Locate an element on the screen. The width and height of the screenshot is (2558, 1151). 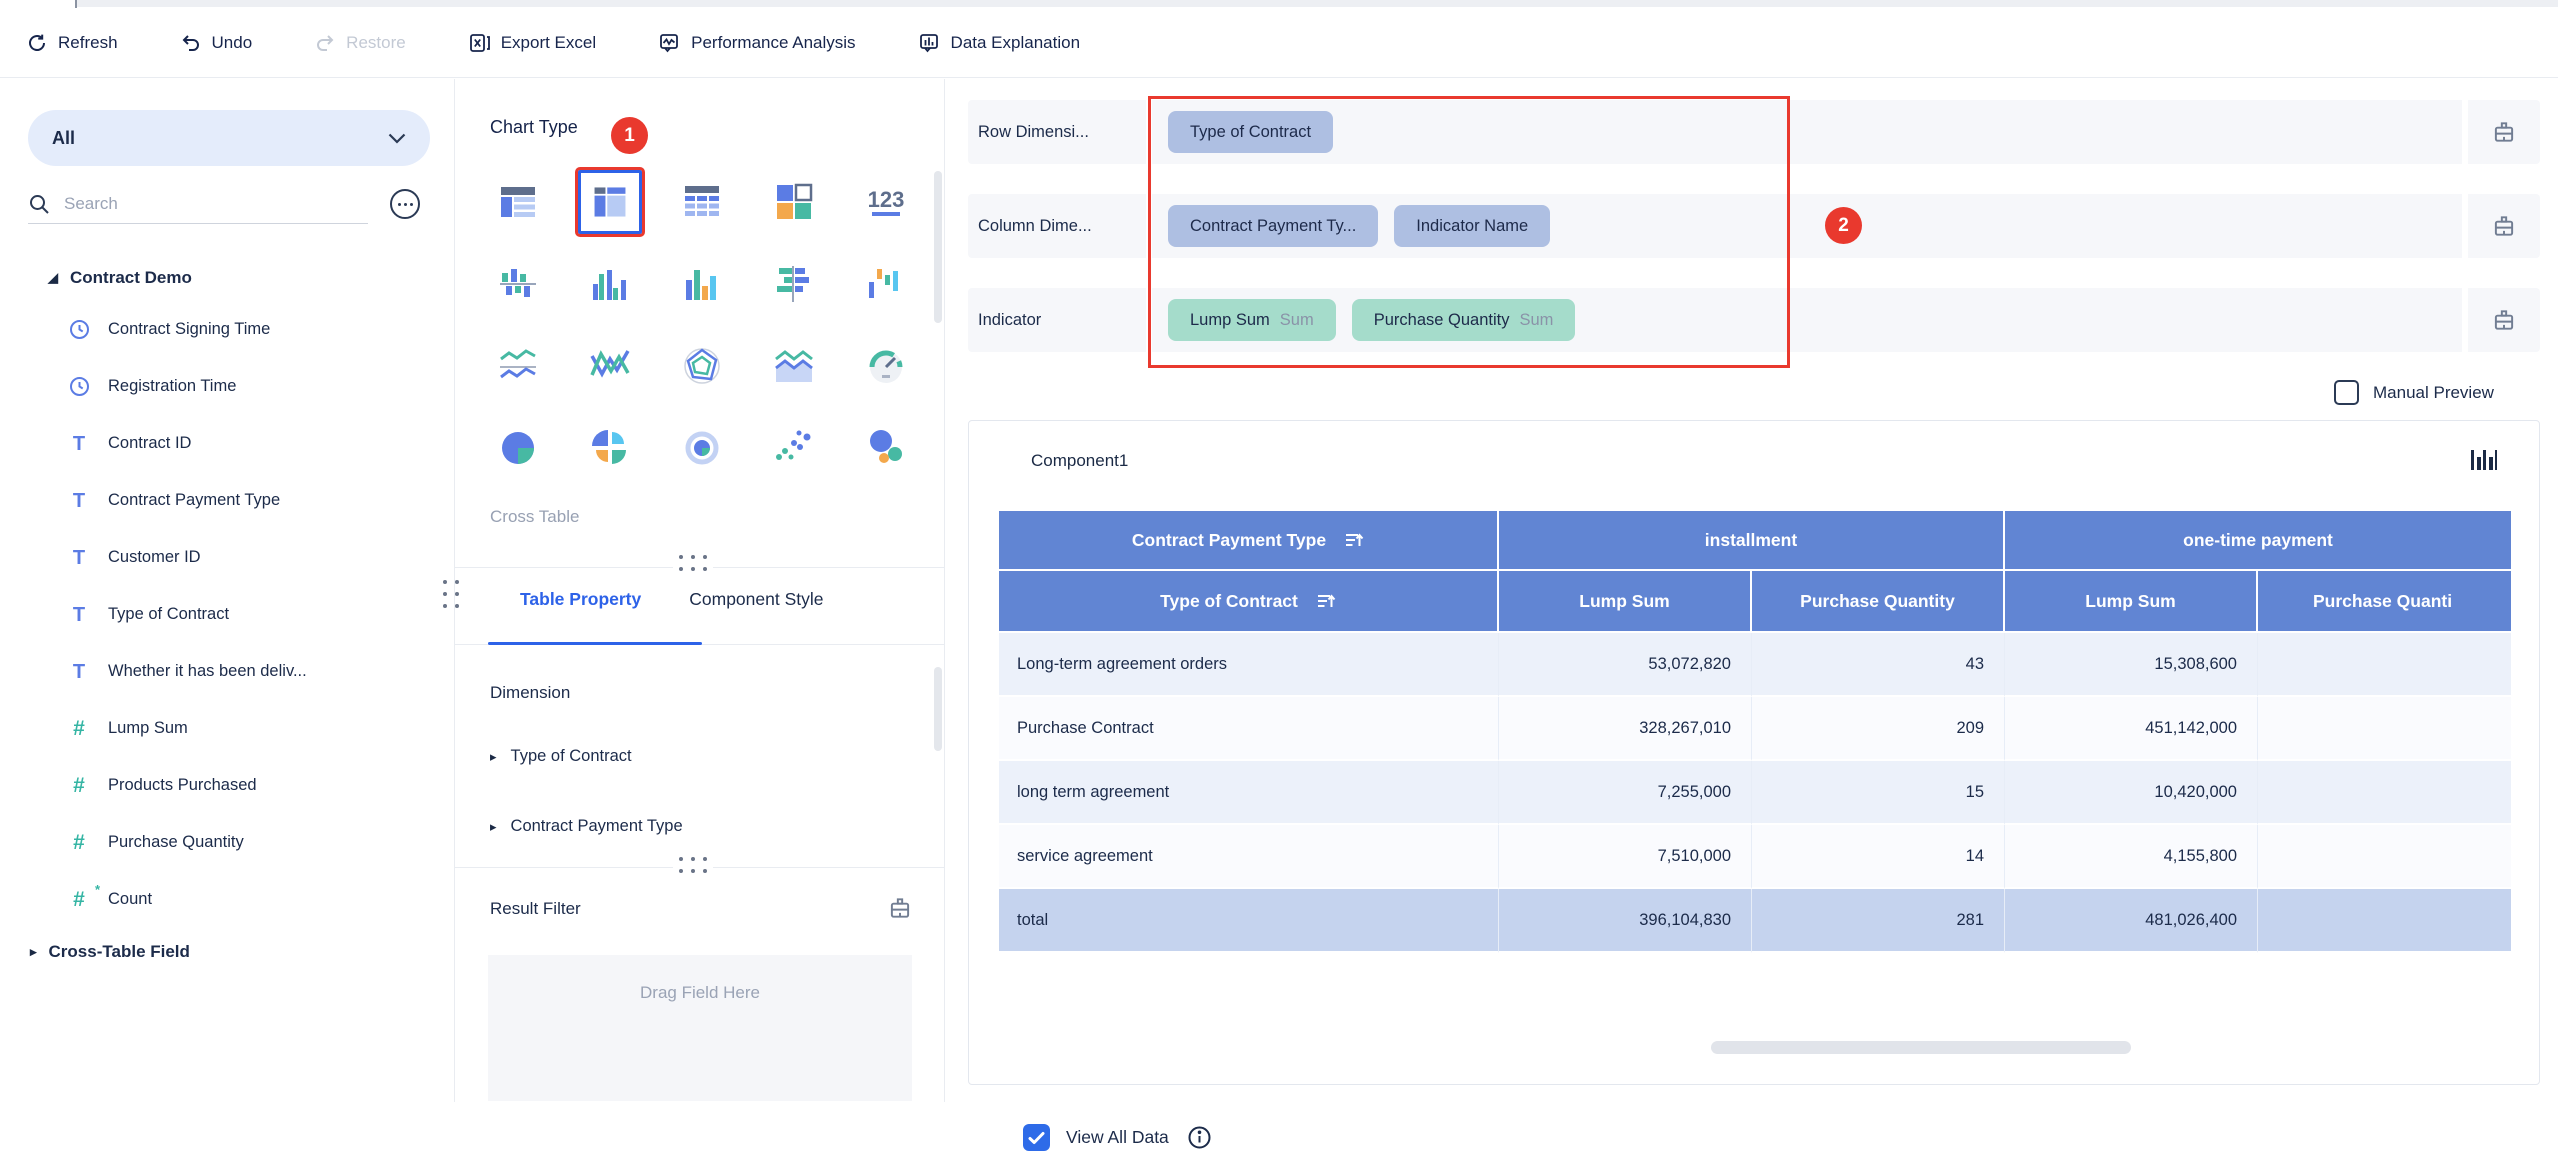
chart-type-cross-table-icon-selected is located at coordinates (610, 202).